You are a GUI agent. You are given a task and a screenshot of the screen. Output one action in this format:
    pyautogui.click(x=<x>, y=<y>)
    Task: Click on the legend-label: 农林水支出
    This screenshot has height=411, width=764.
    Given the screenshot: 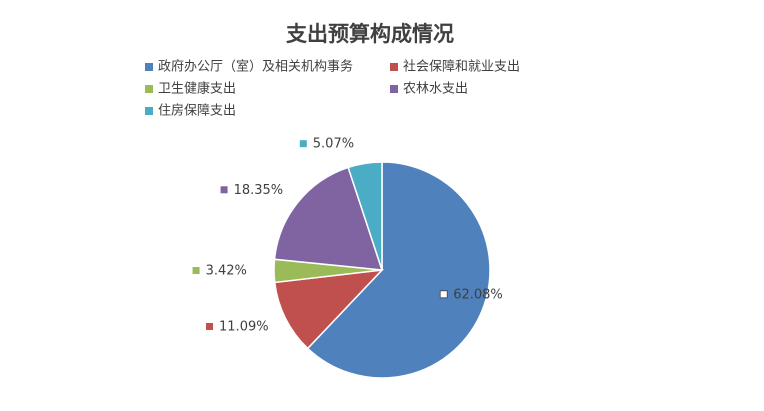 What is the action you would take?
    pyautogui.click(x=435, y=89)
    